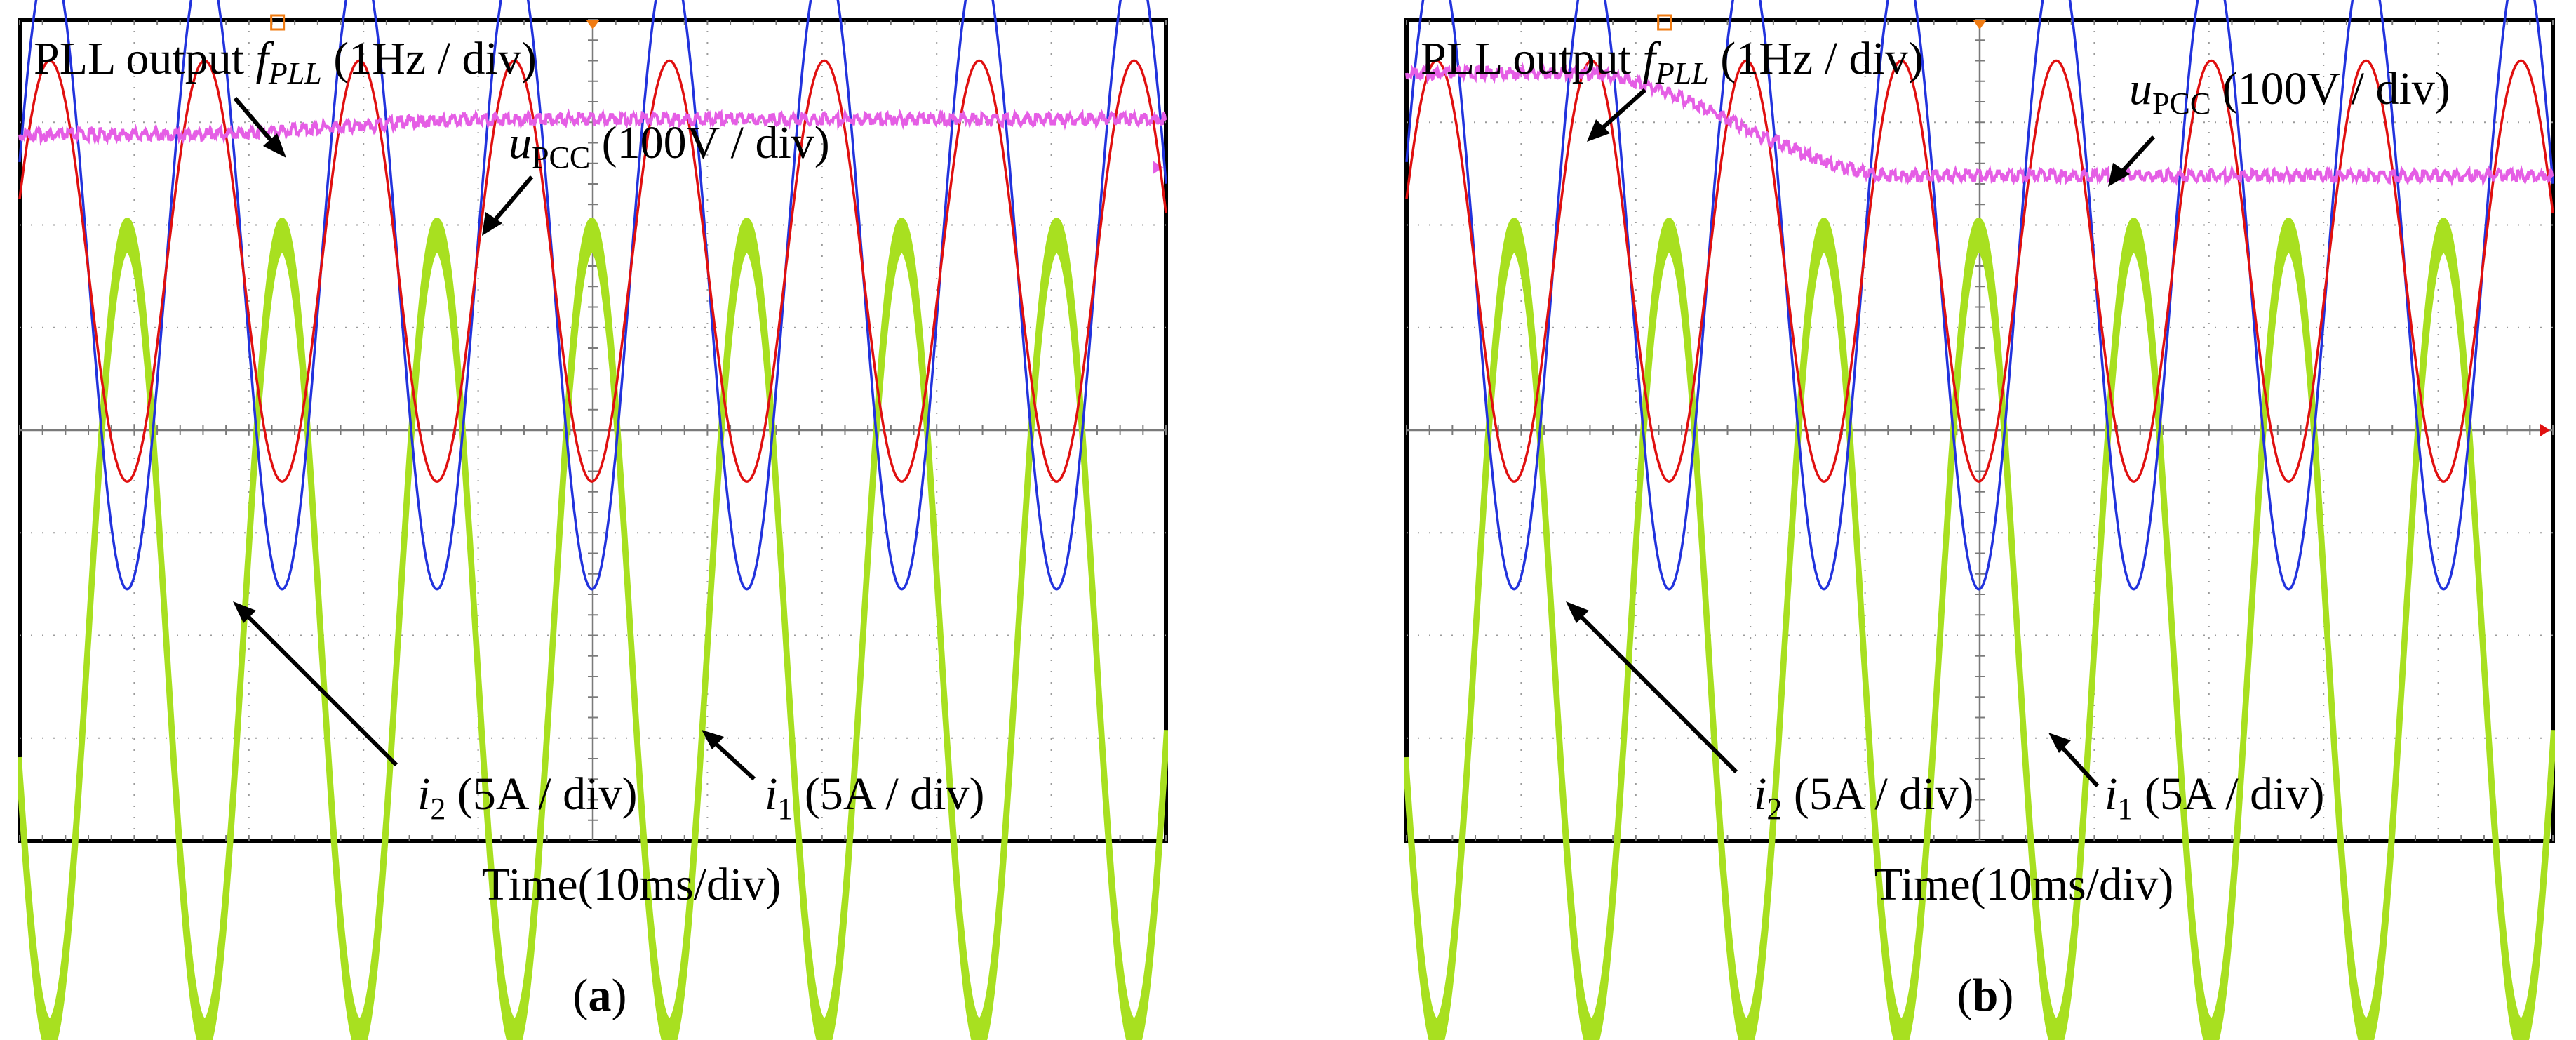  Describe the element at coordinates (2103, 225) in the screenshot. I see `panel-b-markers` at that location.